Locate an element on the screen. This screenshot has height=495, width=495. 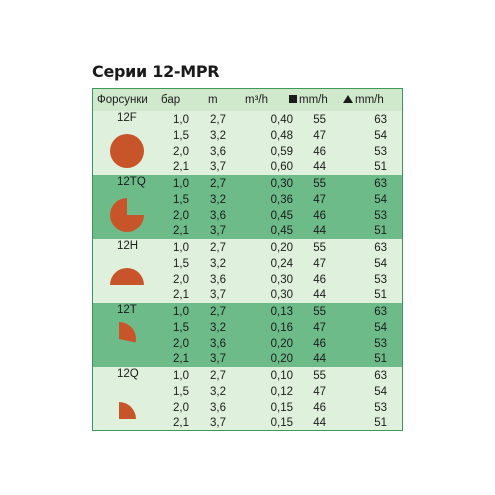
nozzle-name: 12T is located at coordinates (127, 310).